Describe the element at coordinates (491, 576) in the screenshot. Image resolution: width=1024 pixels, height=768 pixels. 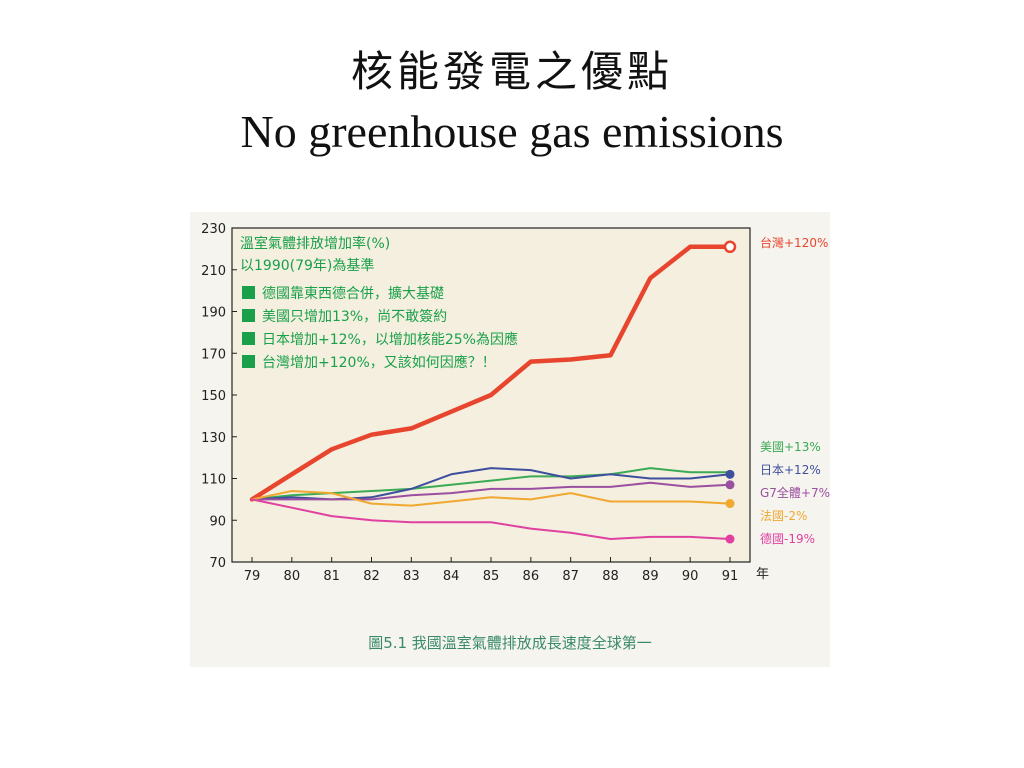
I see `x-tick-label: 85` at that location.